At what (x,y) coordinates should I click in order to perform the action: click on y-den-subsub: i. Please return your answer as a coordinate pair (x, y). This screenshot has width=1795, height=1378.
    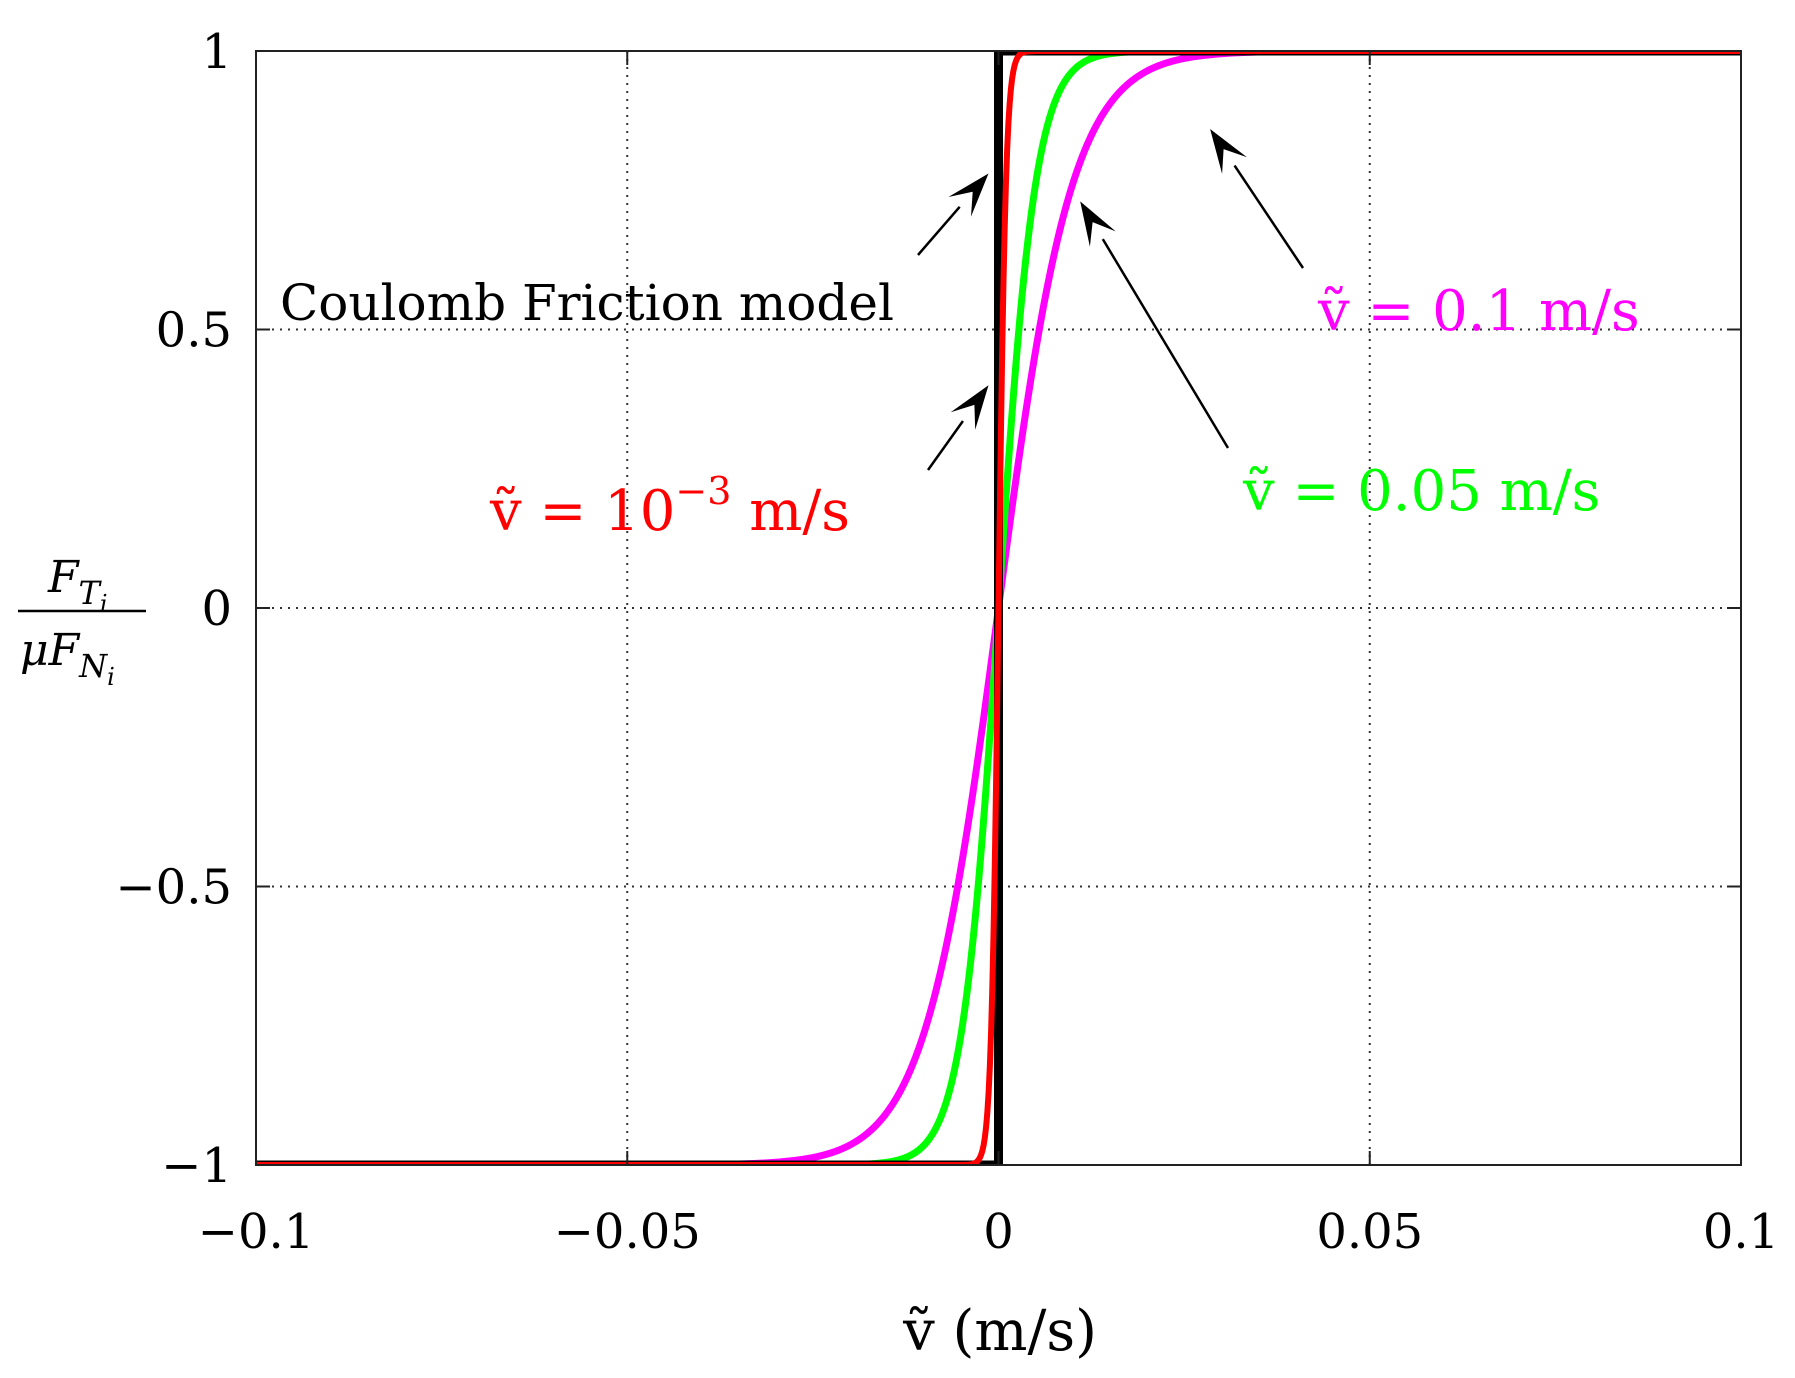
    Looking at the image, I should click on (111, 677).